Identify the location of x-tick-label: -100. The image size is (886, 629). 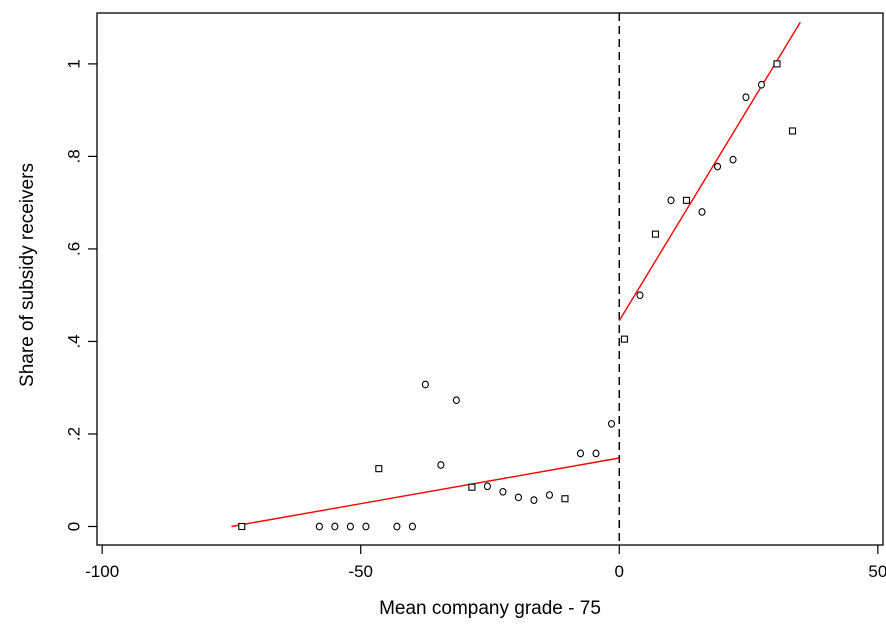
(102, 571).